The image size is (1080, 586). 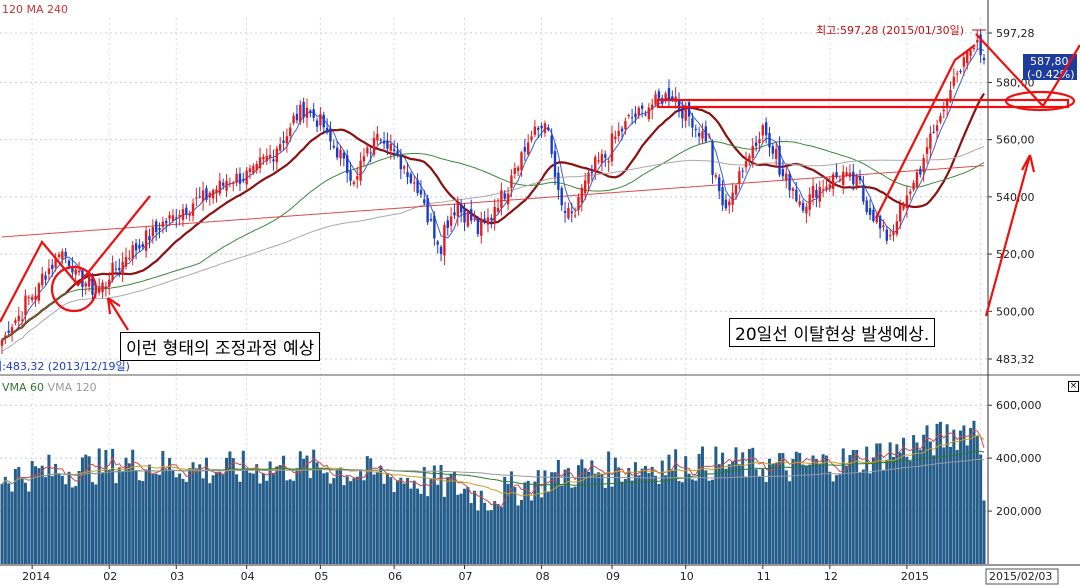 I want to click on support-band-rect, so click(x=863, y=103).